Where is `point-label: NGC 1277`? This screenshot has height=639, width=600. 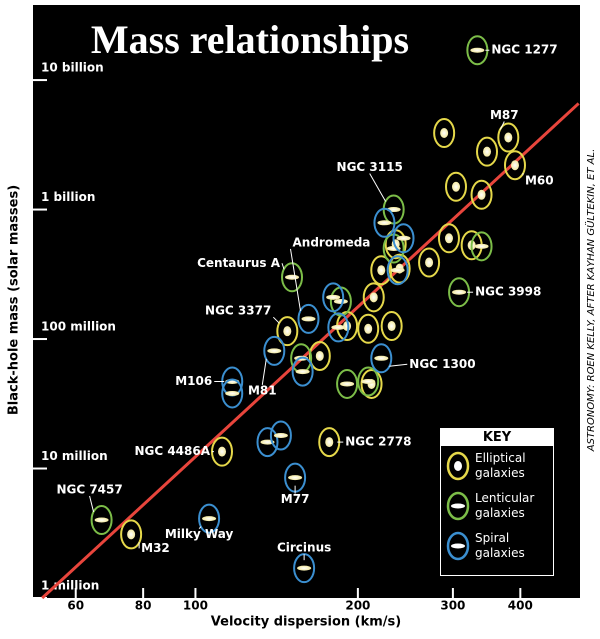
point-label: NGC 1277 is located at coordinates (524, 50).